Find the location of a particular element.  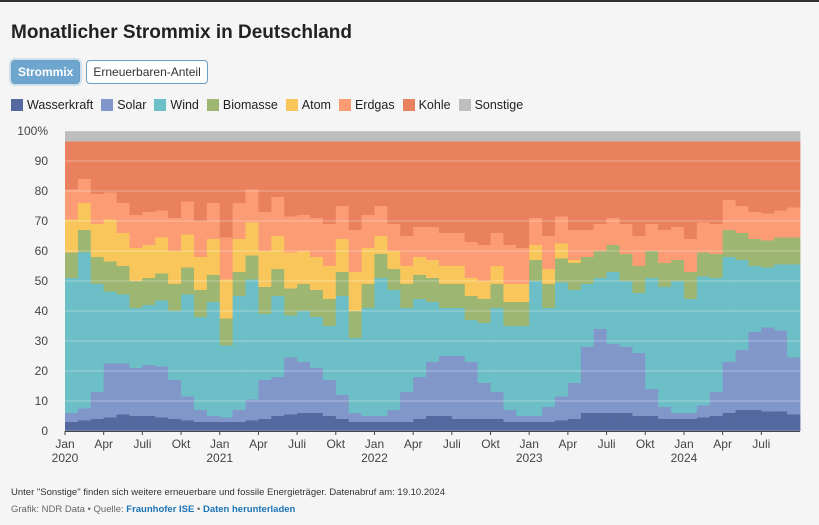

legend-item: Kohle is located at coordinates (426, 105).